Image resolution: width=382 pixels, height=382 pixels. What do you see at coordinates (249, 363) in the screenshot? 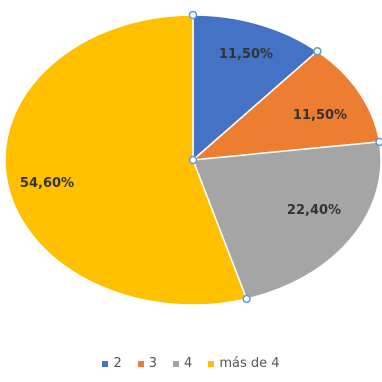
I see `legend-label-4: más de 4` at bounding box center [249, 363].